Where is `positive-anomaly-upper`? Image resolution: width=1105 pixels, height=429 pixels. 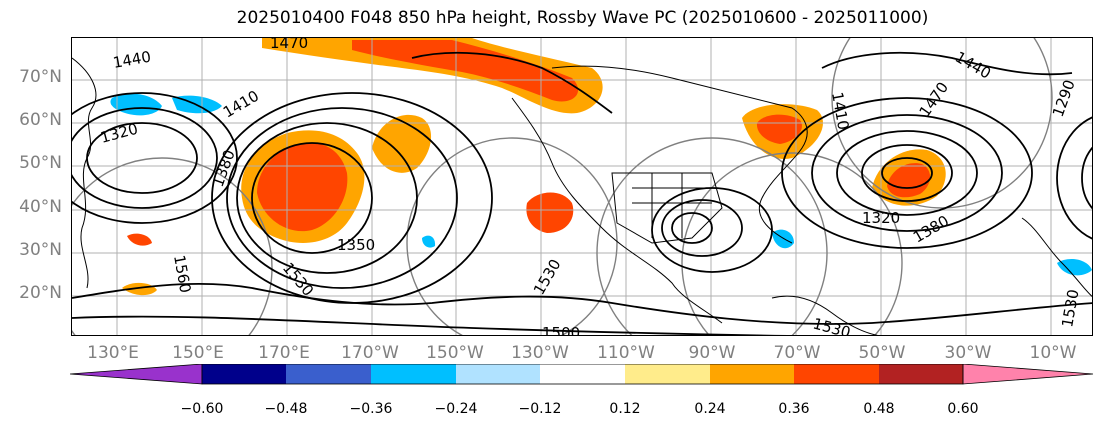 positive-anomaly-upper is located at coordinates (402, 143).